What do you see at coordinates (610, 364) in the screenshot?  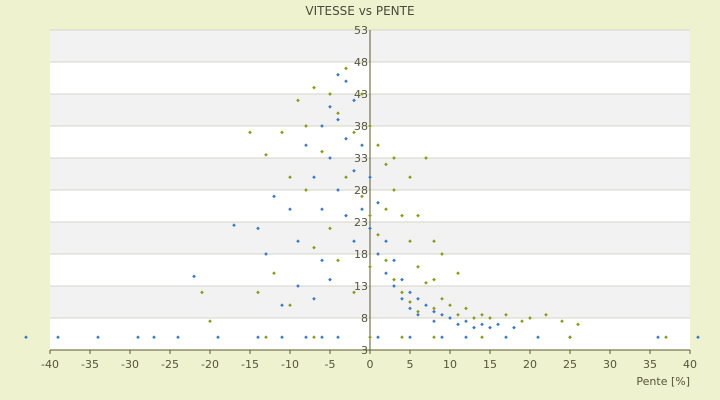 I see `x-tick-label: 30` at bounding box center [610, 364].